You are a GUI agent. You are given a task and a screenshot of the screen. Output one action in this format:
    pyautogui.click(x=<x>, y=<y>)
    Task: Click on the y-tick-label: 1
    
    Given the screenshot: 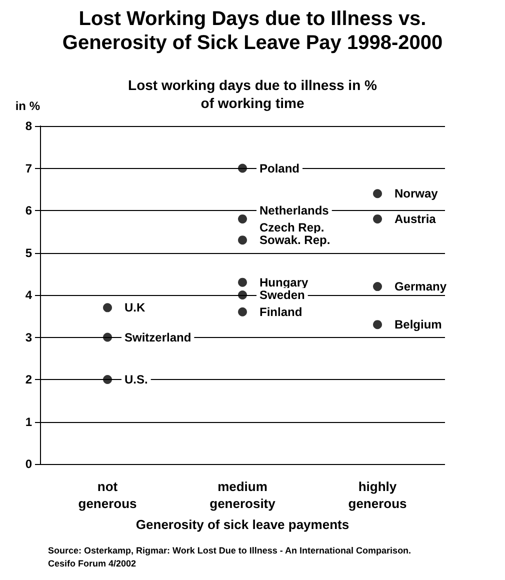 What is the action you would take?
    pyautogui.click(x=28, y=421)
    